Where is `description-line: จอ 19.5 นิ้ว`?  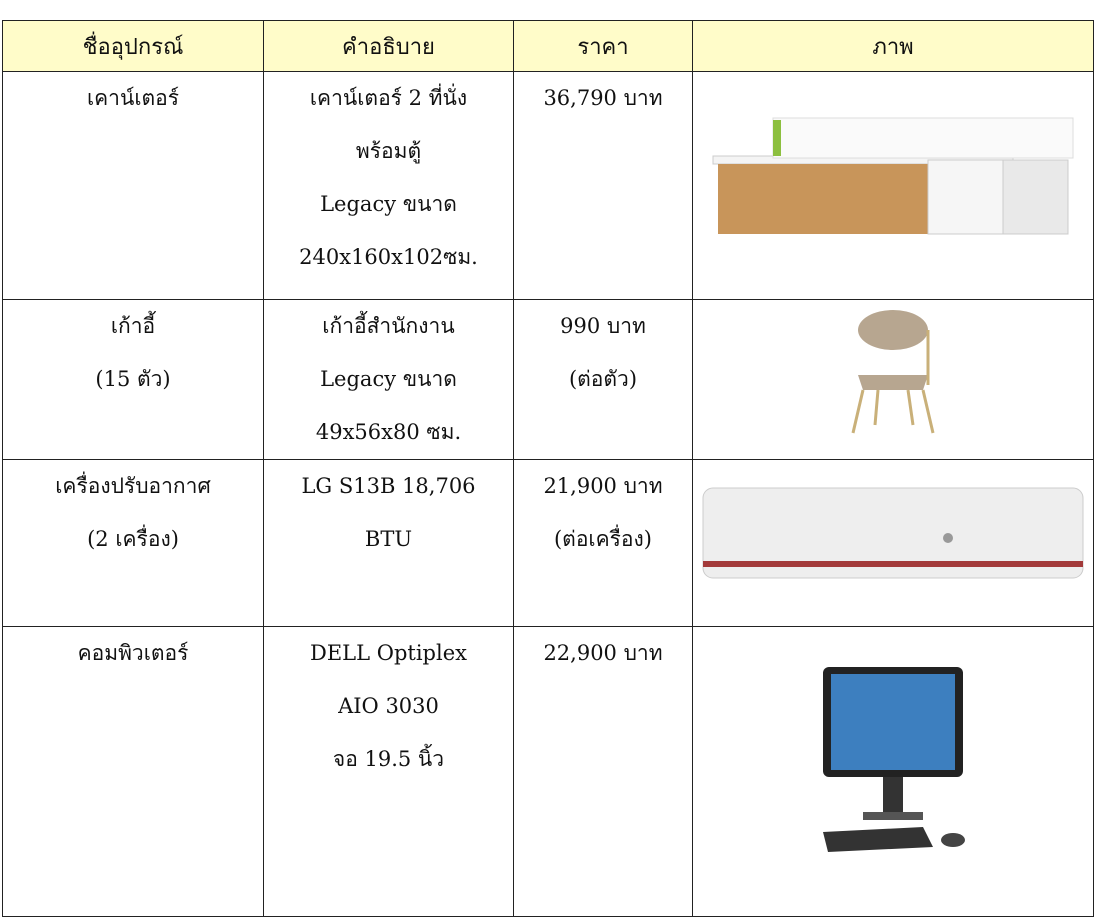
description-line: จอ 19.5 นิ้ว is located at coordinates (388, 759).